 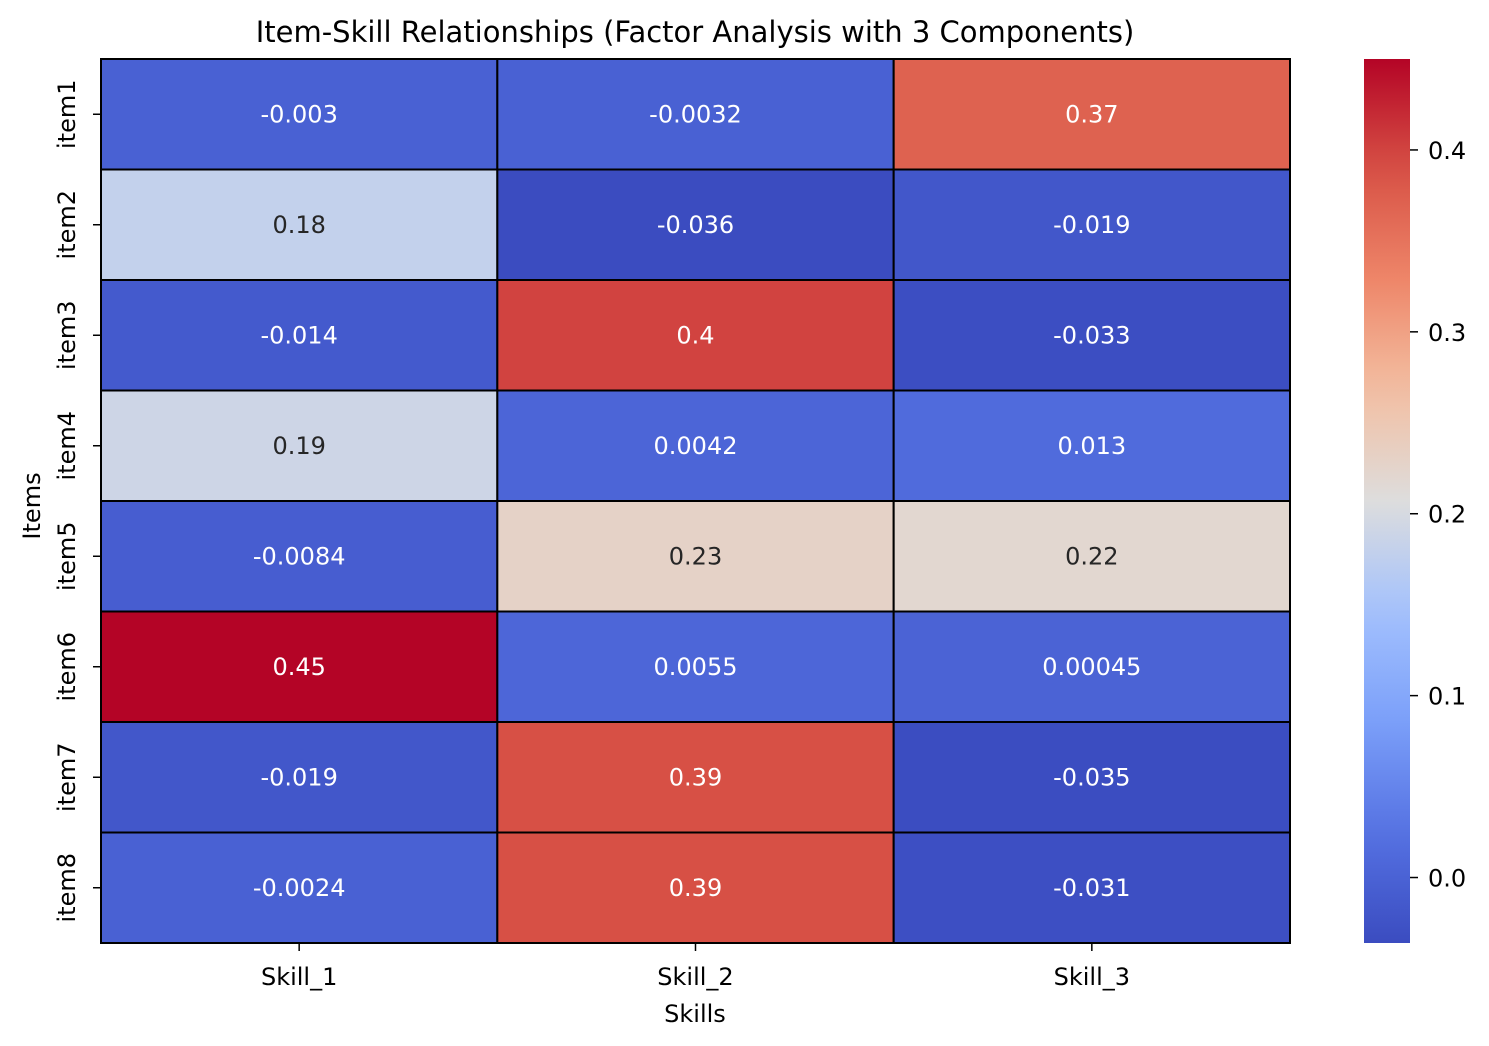 I want to click on x-axis-ticks: Skill_1 Skill_2 Skill_3, so click(x=695, y=967).